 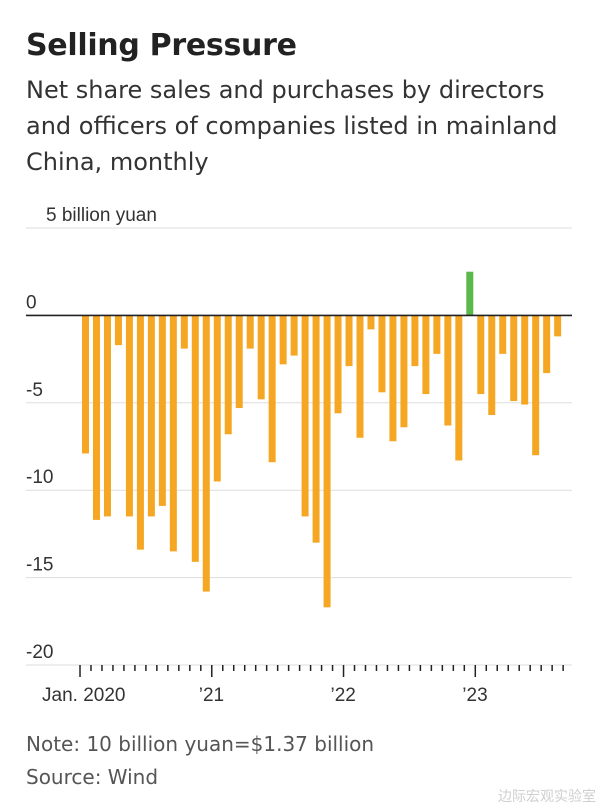 I want to click on y-tick-label: -15, so click(x=39, y=565).